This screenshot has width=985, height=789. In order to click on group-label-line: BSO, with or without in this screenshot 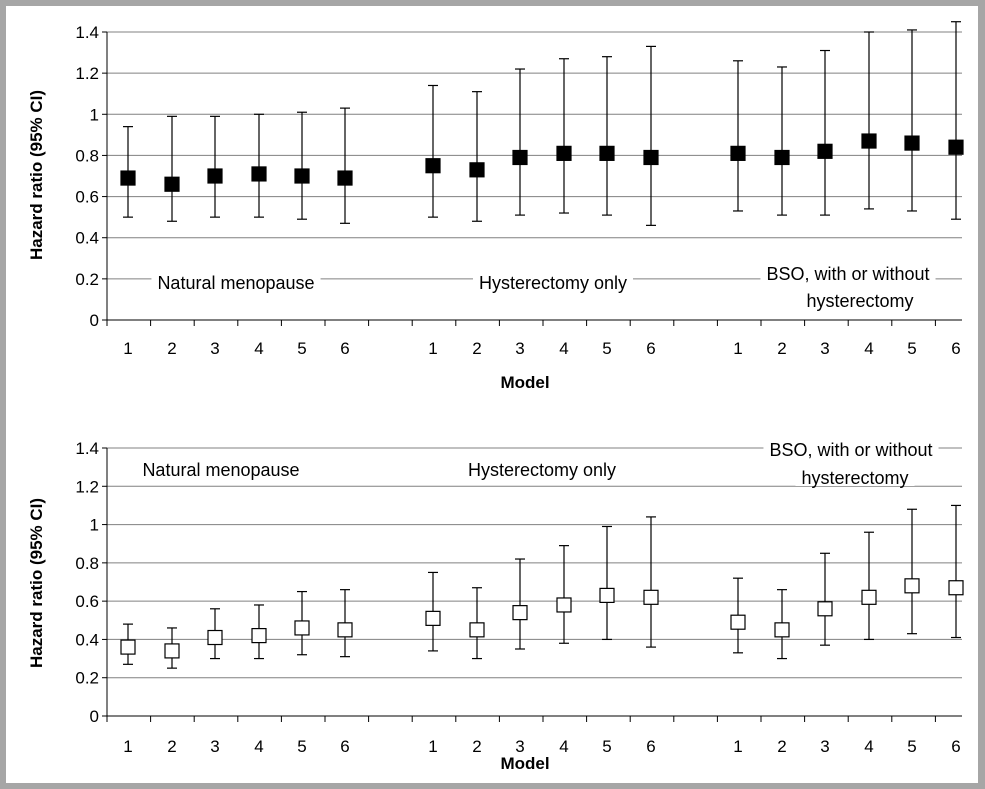, I will do `click(847, 274)`.